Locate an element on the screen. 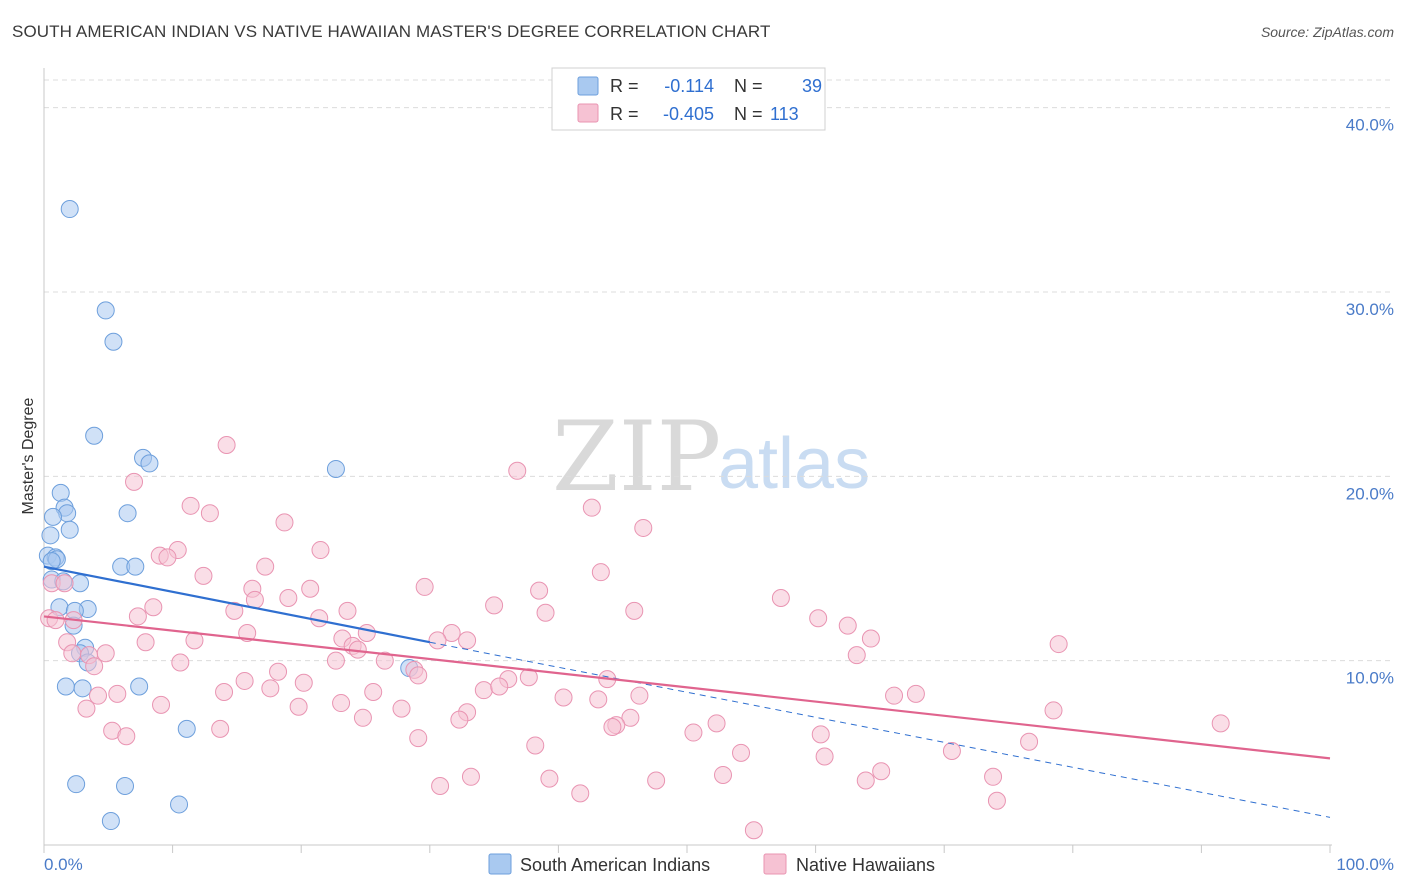  y-tick-label-30: 30.0% is located at coordinates (1370, 309).